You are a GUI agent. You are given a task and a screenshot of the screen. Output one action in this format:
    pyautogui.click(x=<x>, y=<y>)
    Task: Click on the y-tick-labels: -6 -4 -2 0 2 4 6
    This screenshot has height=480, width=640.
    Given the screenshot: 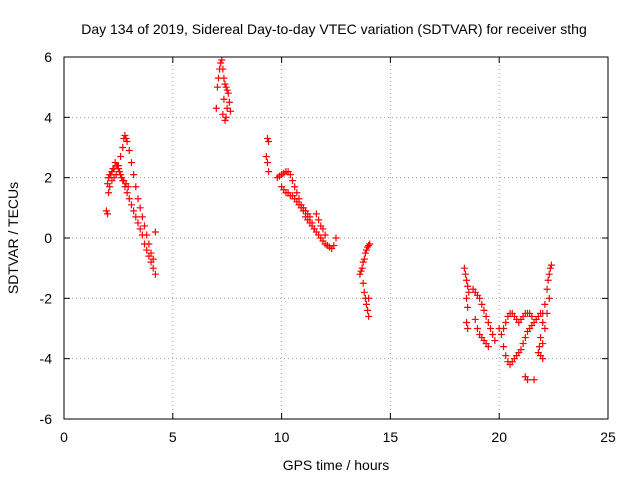 What is the action you would take?
    pyautogui.click(x=46, y=238)
    